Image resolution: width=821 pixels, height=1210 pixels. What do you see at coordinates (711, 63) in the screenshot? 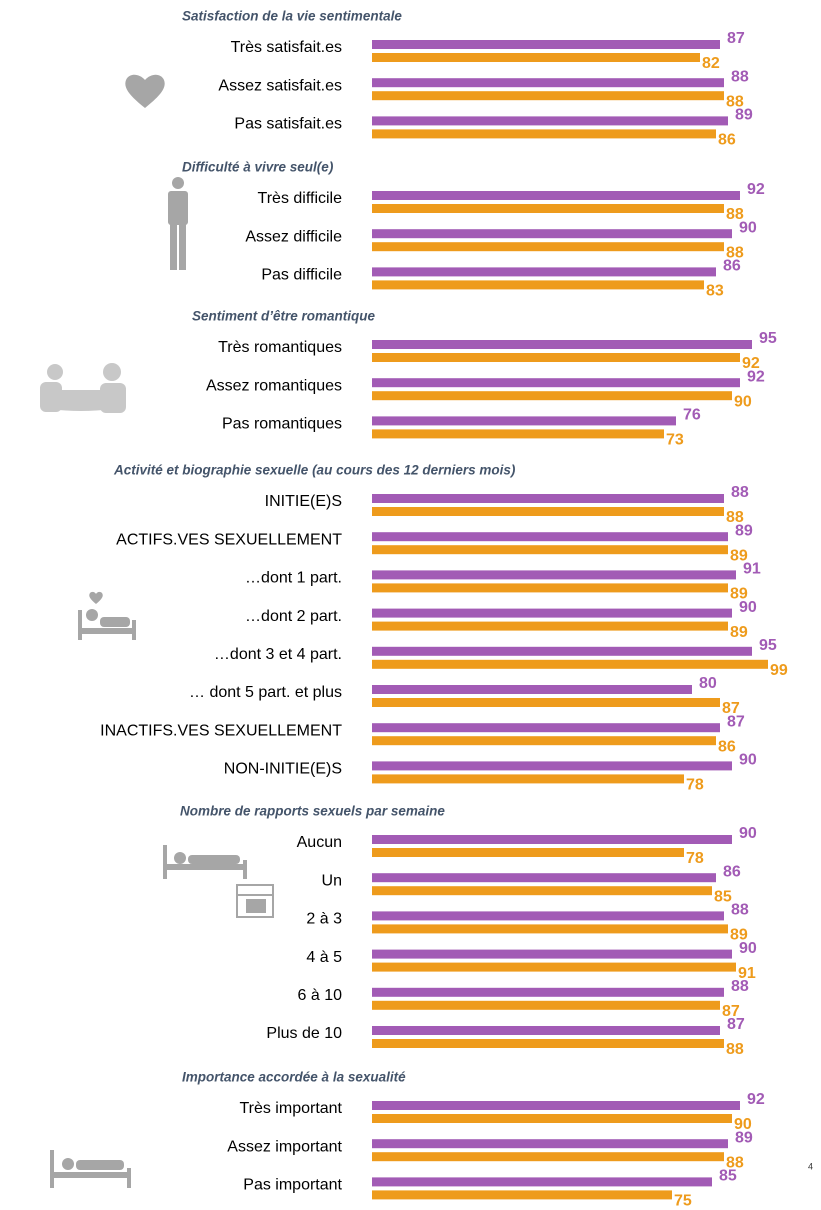
I see `data-label: 82` at bounding box center [711, 63].